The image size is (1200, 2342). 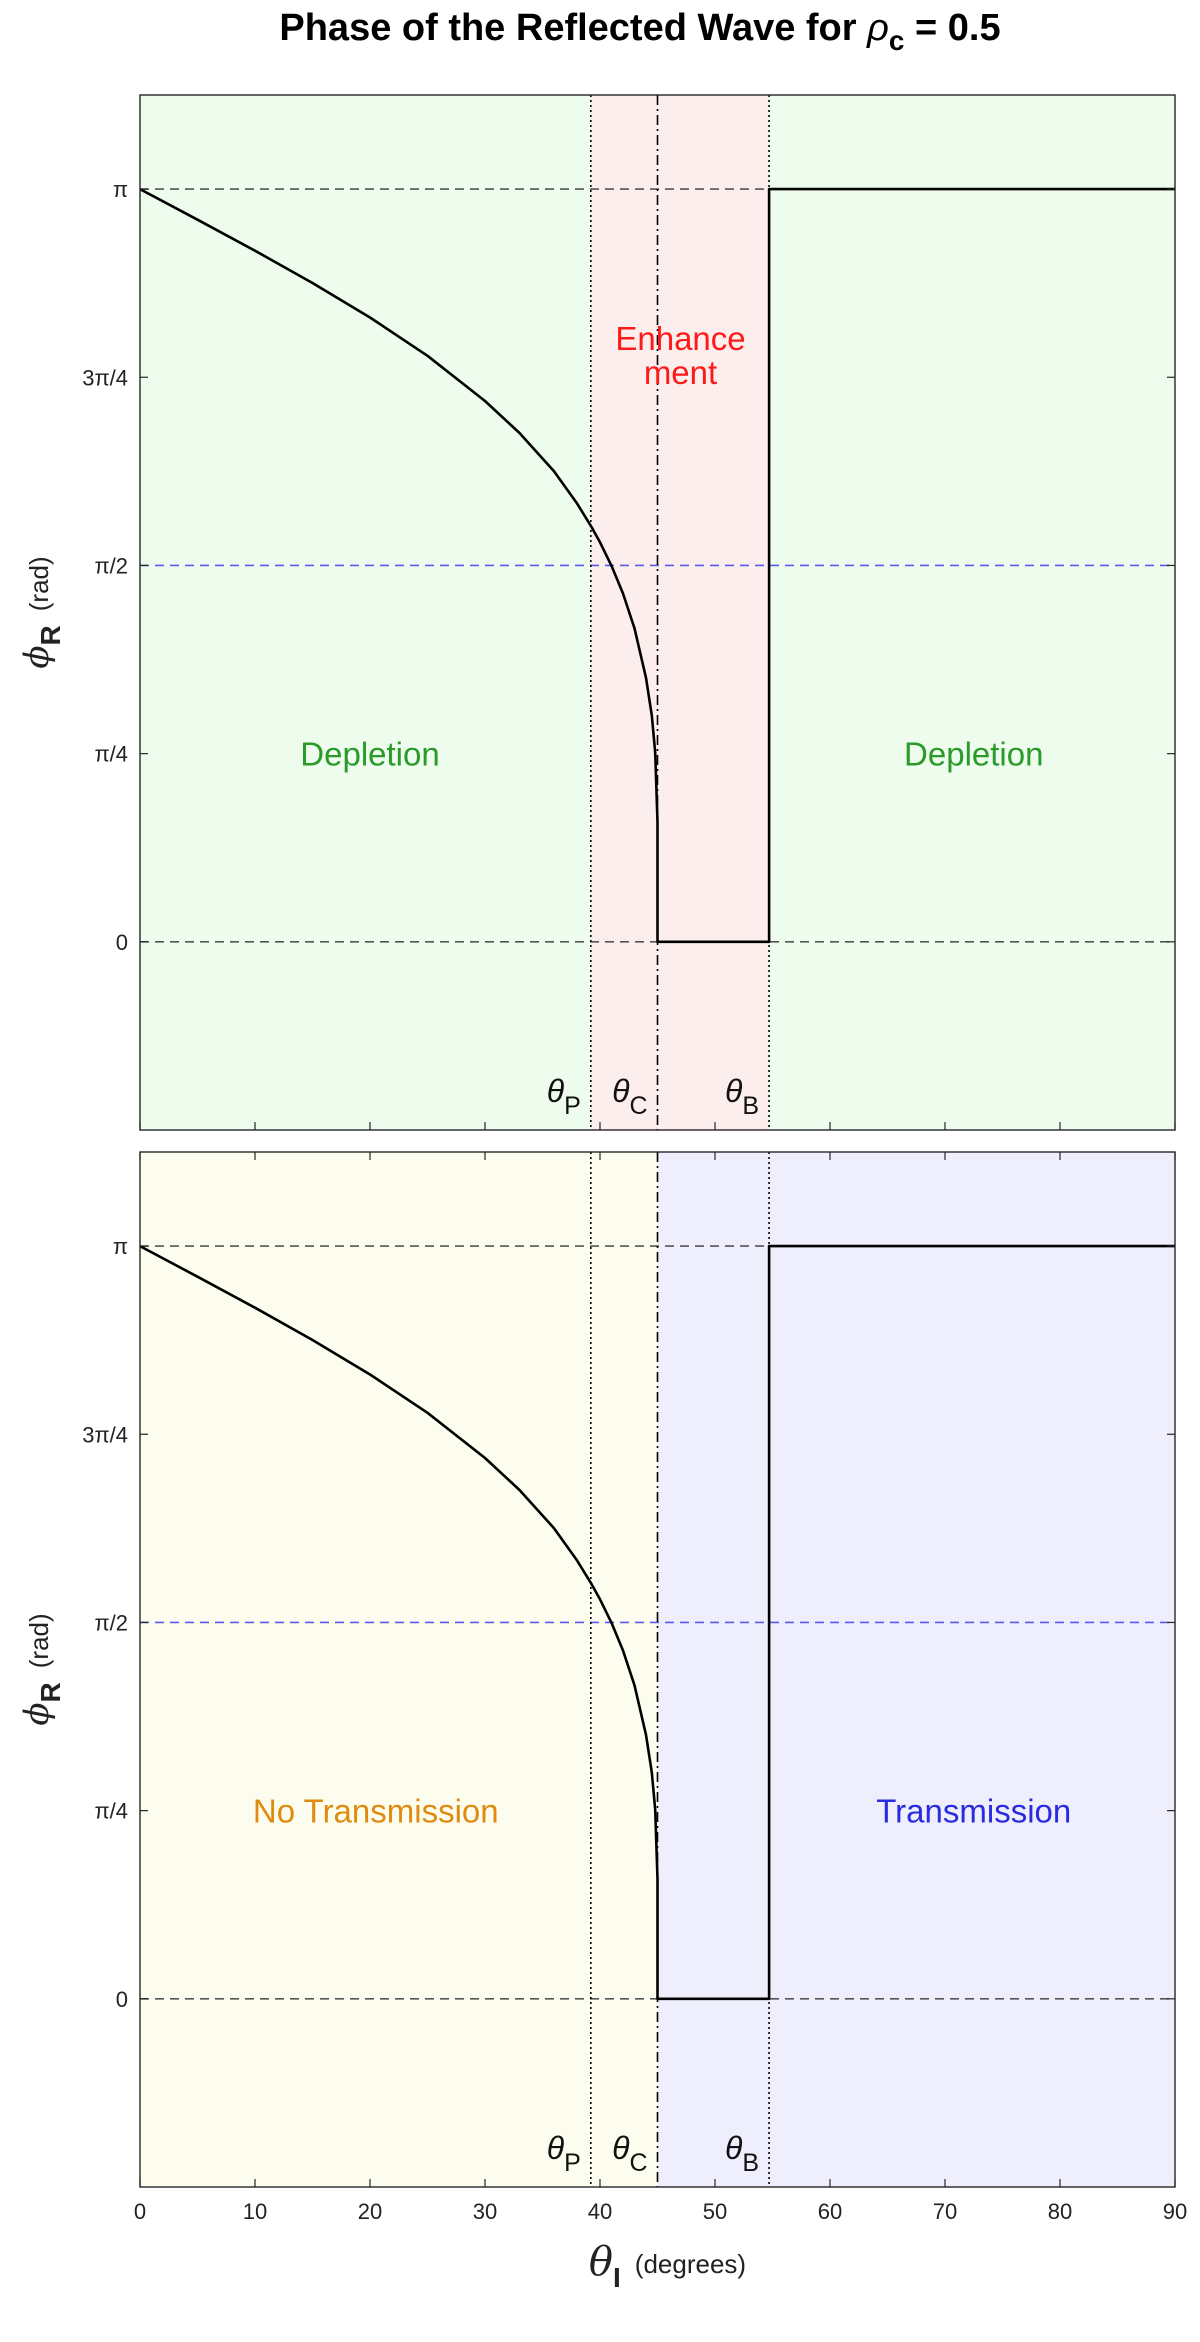 I want to click on panel1-x-tick-label-0: 0, so click(x=140, y=2211).